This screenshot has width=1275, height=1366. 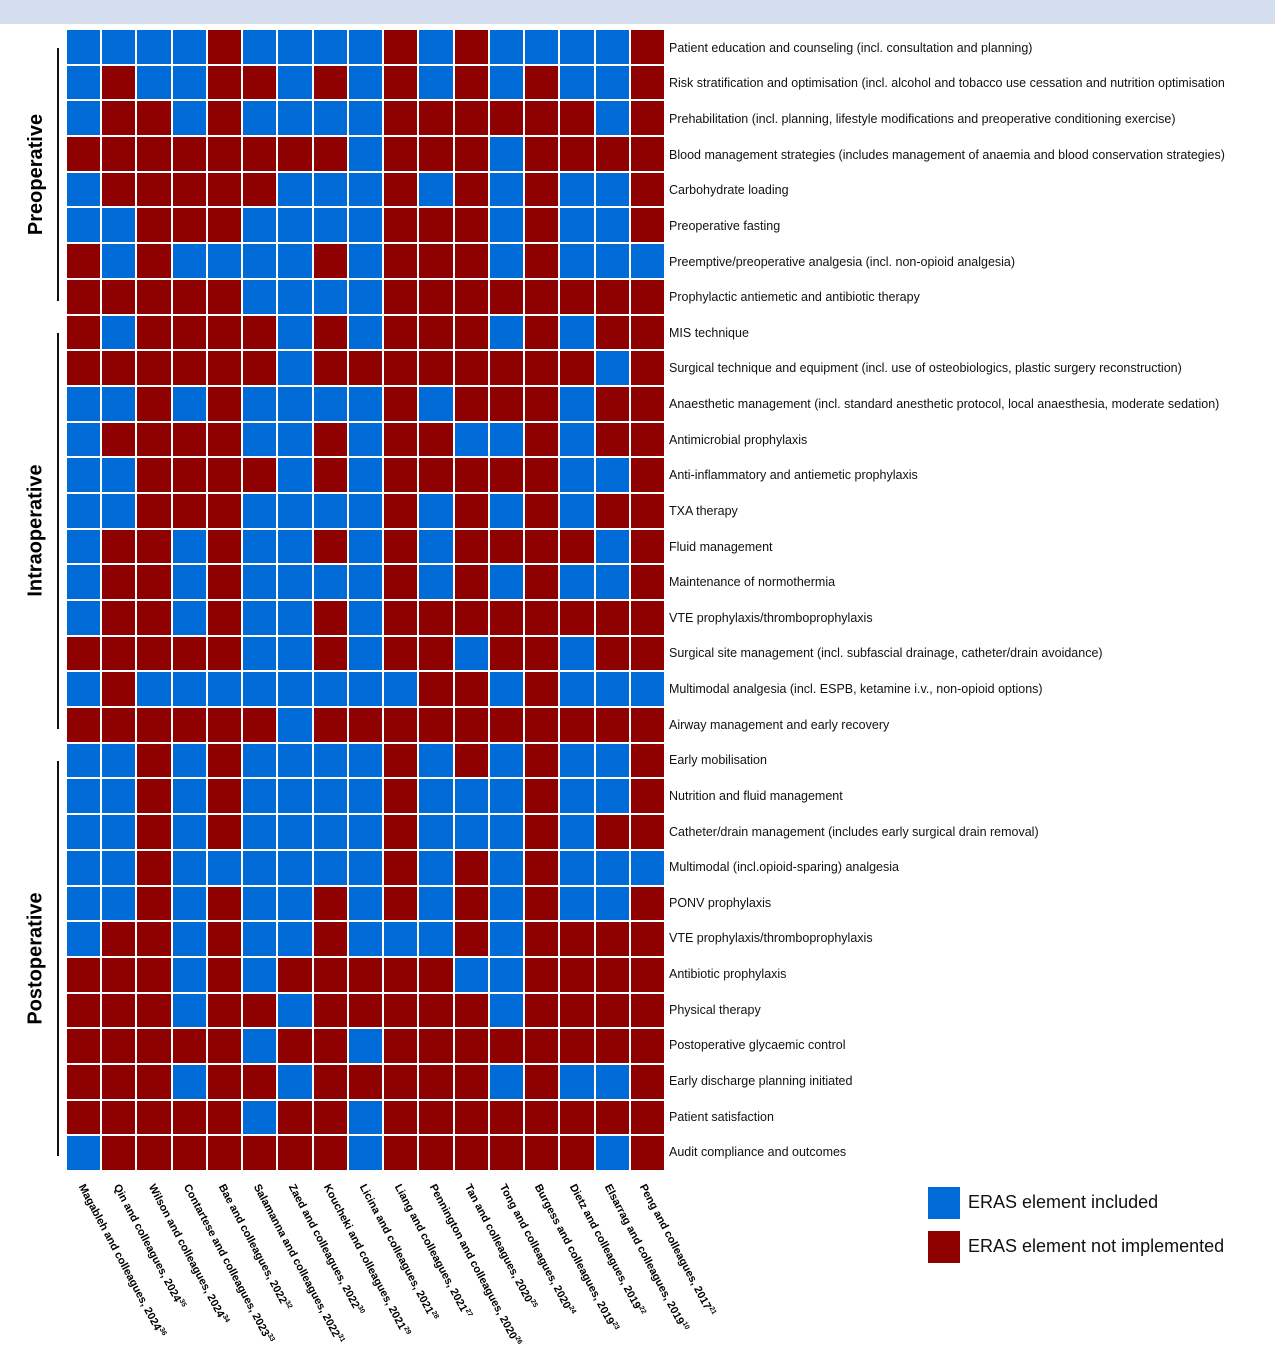 I want to click on legend-swatch-not-implemented, so click(x=944, y=1247).